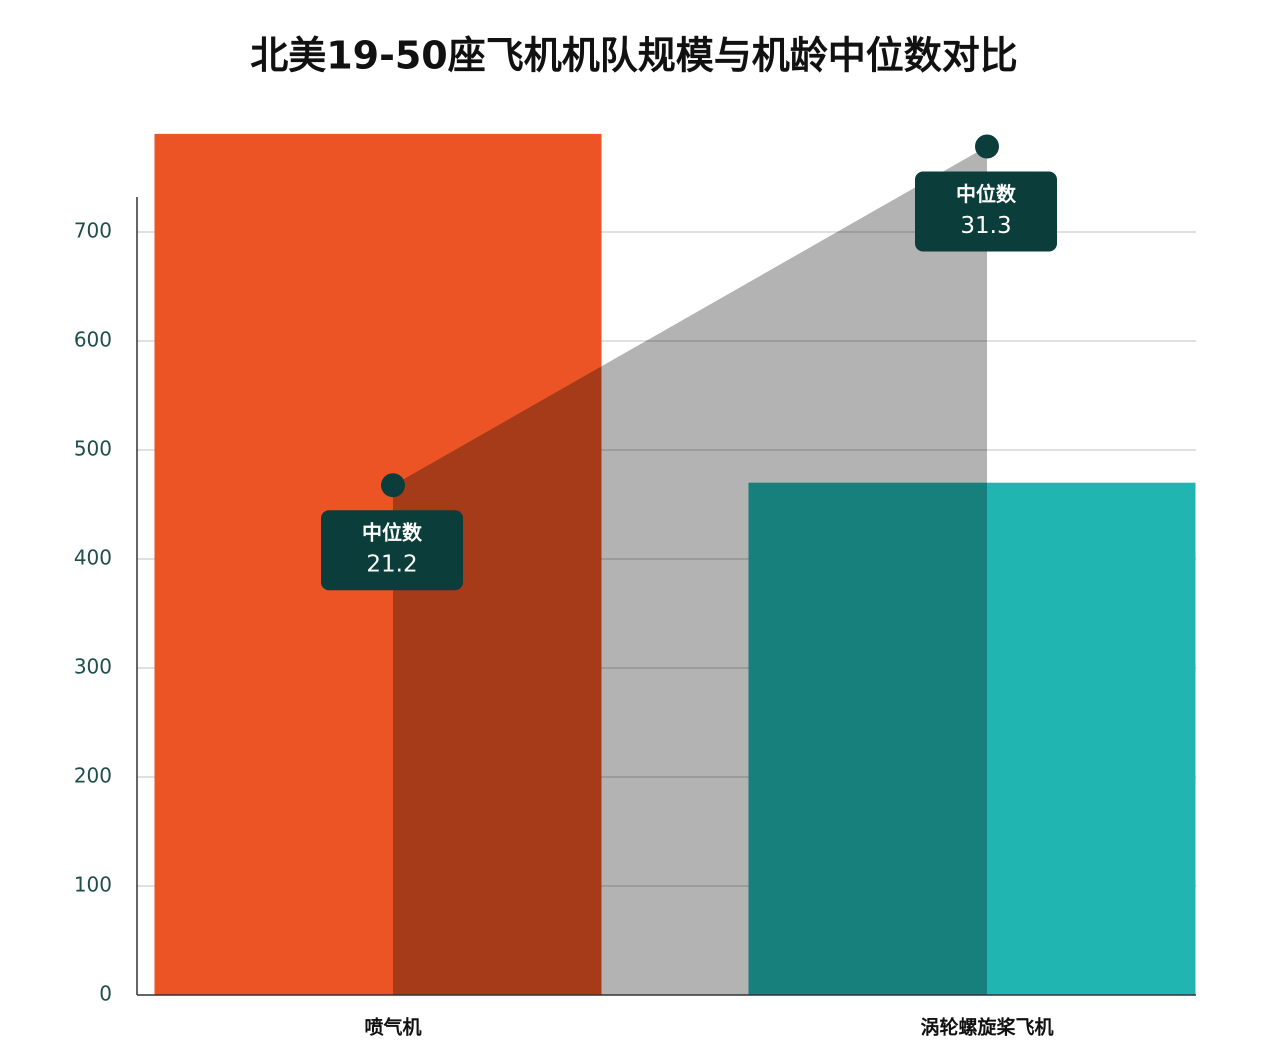 This screenshot has width=1268, height=1058. I want to click on y-tick-label: 200, so click(93, 776).